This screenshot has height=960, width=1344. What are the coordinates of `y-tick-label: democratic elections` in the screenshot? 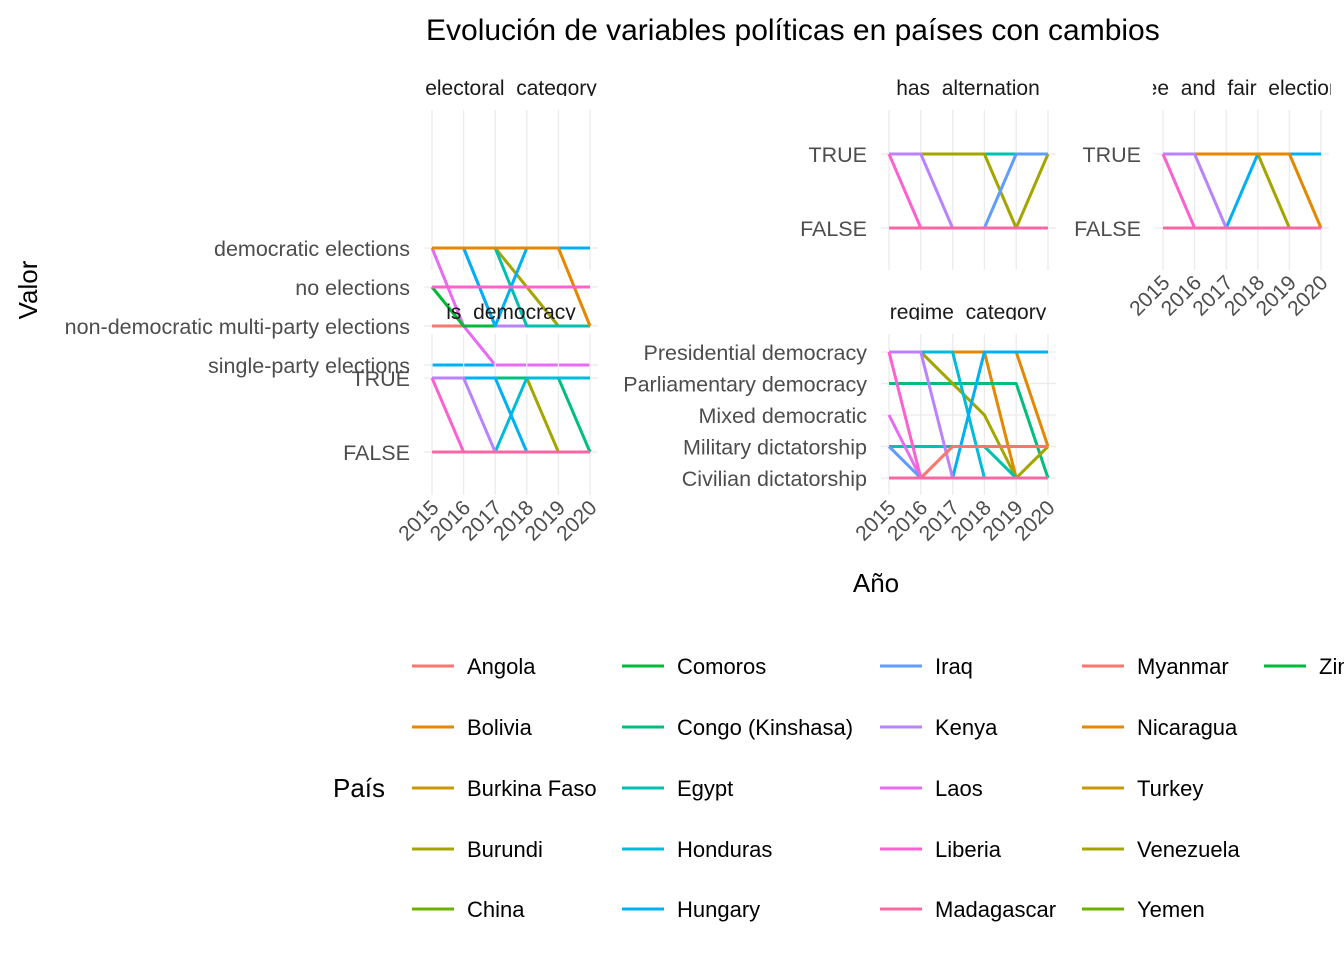 It's located at (312, 249).